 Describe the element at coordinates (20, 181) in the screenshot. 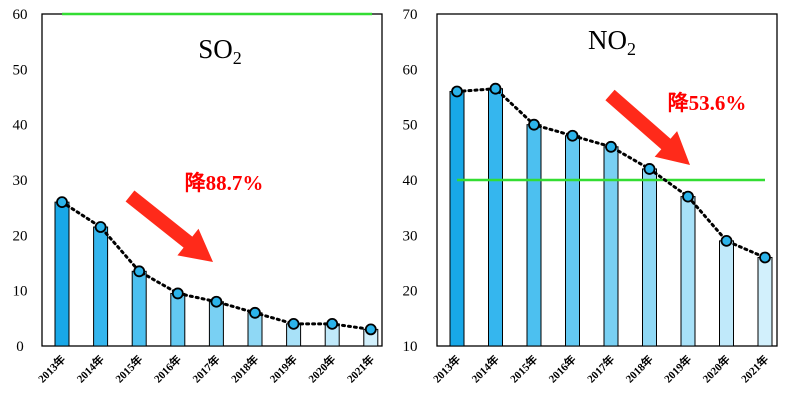

I see `so2-y-tick-label: 30` at that location.